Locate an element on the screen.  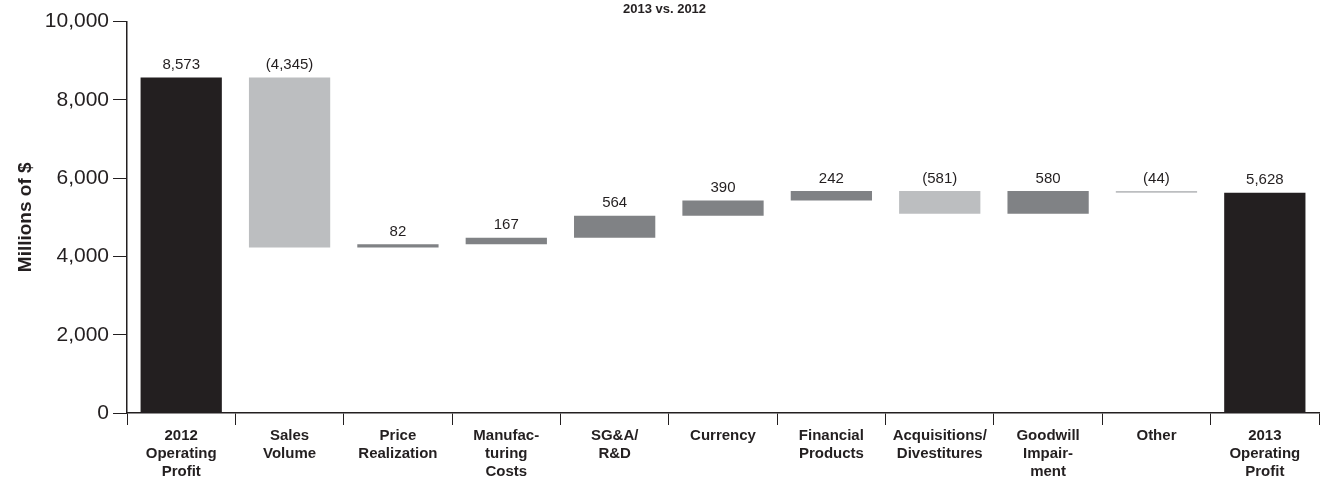
data-label: 5,628 is located at coordinates (1265, 179).